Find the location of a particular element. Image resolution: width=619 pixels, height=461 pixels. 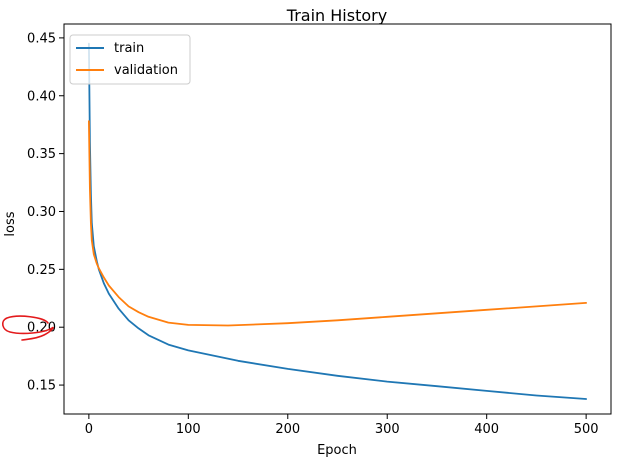

y-tick-label: 0.30 is located at coordinates (41, 212).